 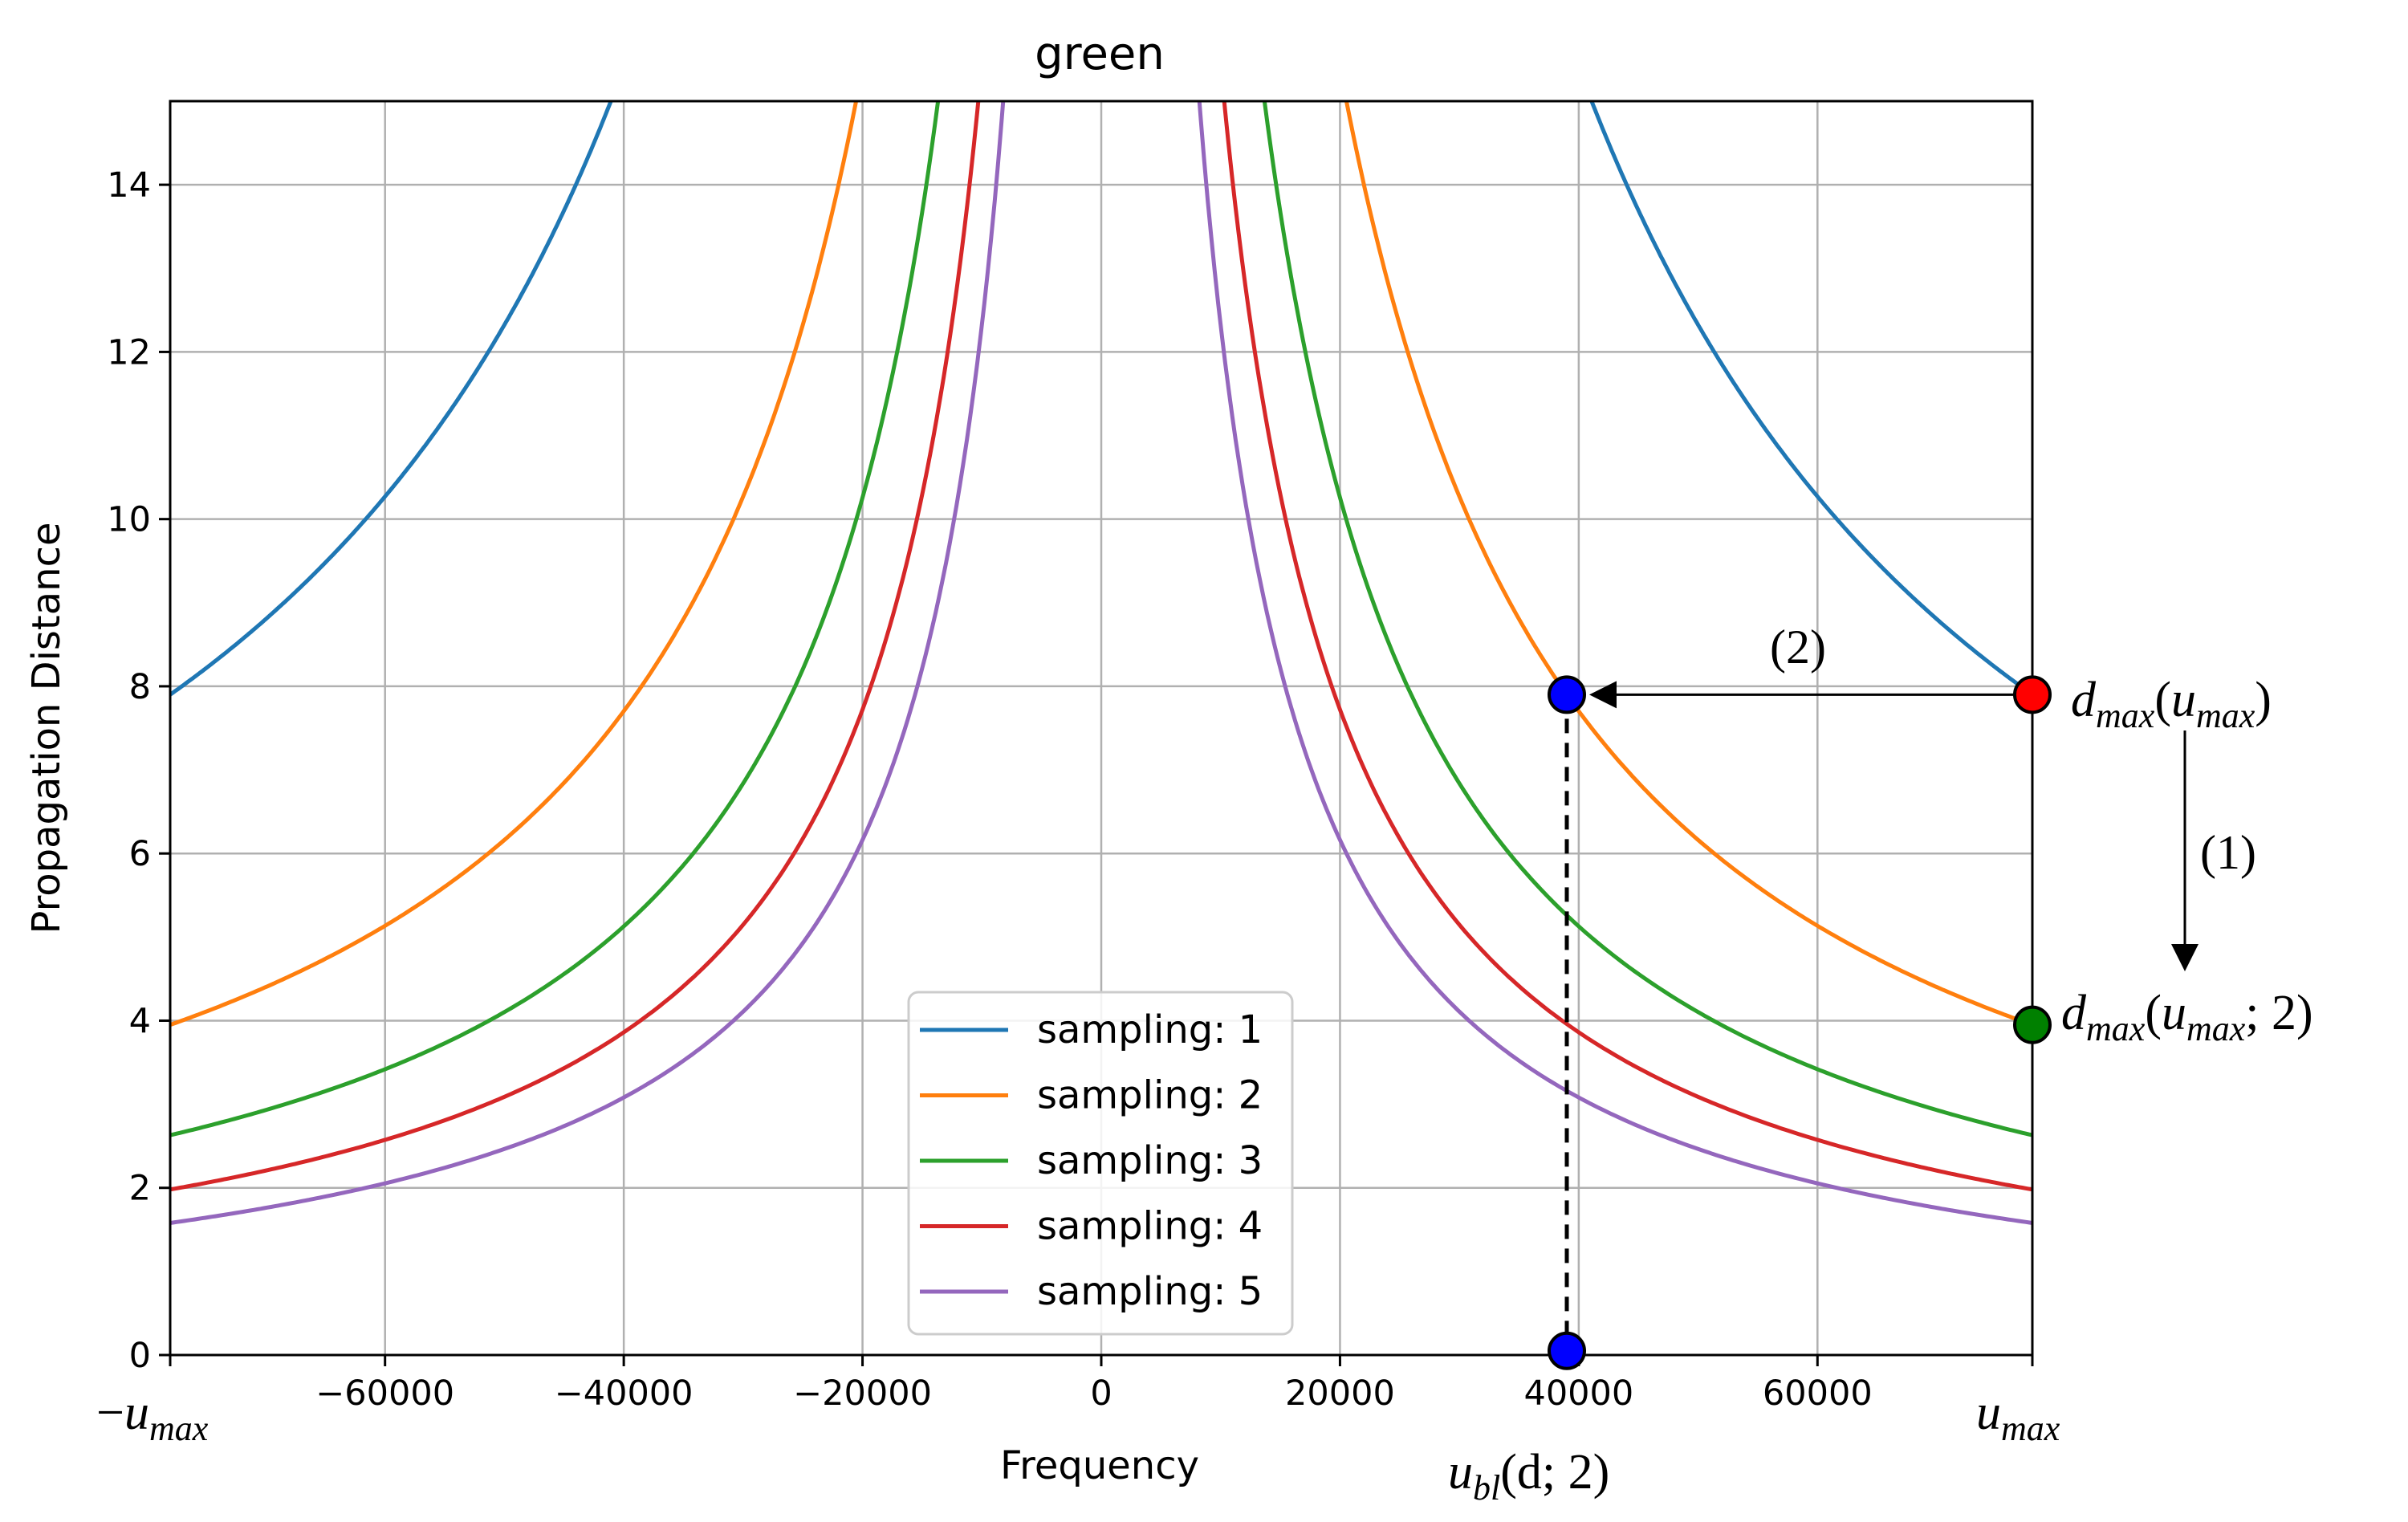 I want to click on y-tick-label: 14, so click(x=129, y=185).